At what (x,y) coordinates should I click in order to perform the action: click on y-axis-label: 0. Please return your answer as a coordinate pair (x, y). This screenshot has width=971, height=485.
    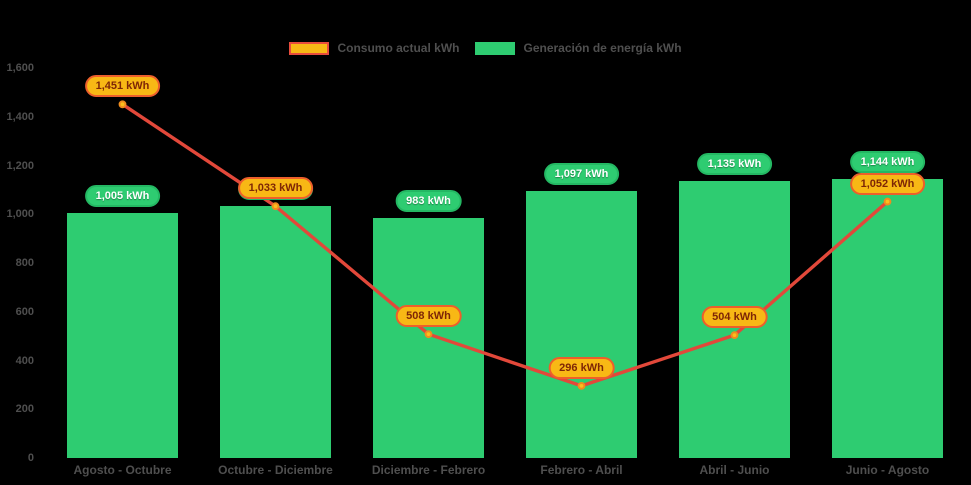
    Looking at the image, I should click on (30, 458).